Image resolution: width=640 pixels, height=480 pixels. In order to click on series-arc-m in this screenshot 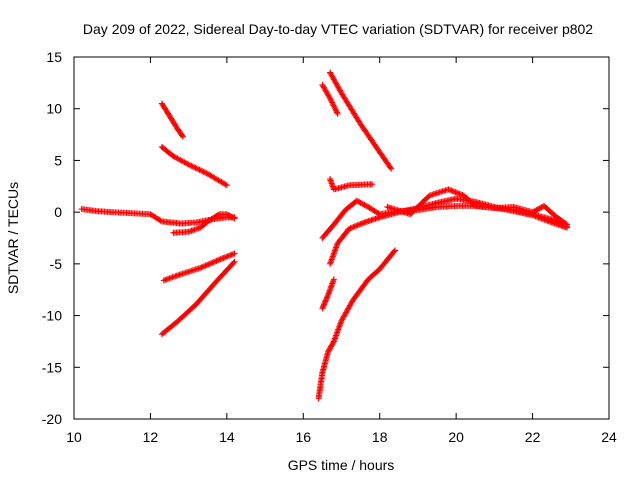, I will do `click(356, 324)`.